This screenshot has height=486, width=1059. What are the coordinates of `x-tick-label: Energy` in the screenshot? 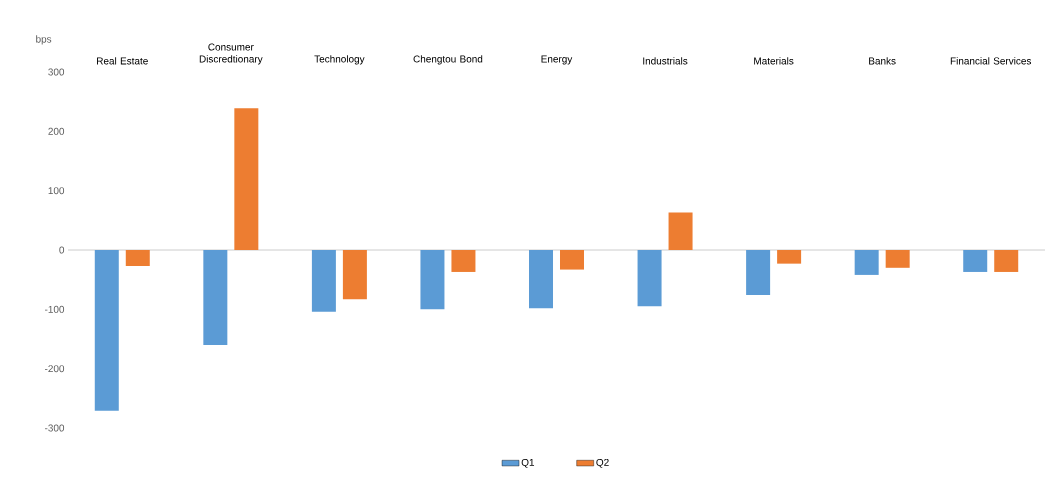 It's located at (557, 60).